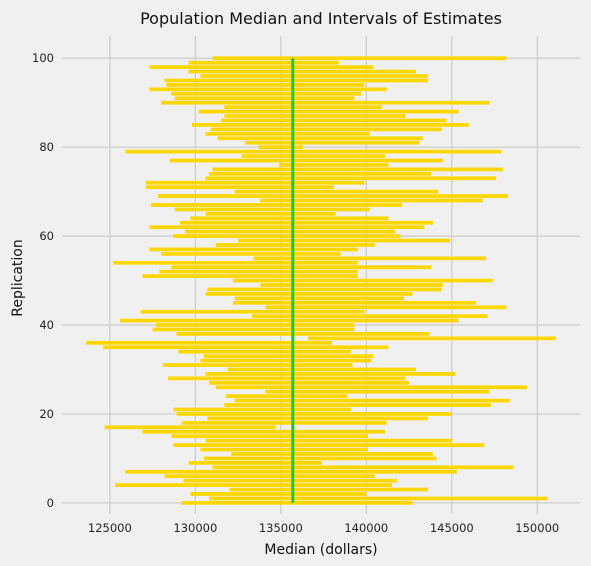 The height and width of the screenshot is (566, 591). What do you see at coordinates (366, 528) in the screenshot?
I see `x-tick-label: 140000` at bounding box center [366, 528].